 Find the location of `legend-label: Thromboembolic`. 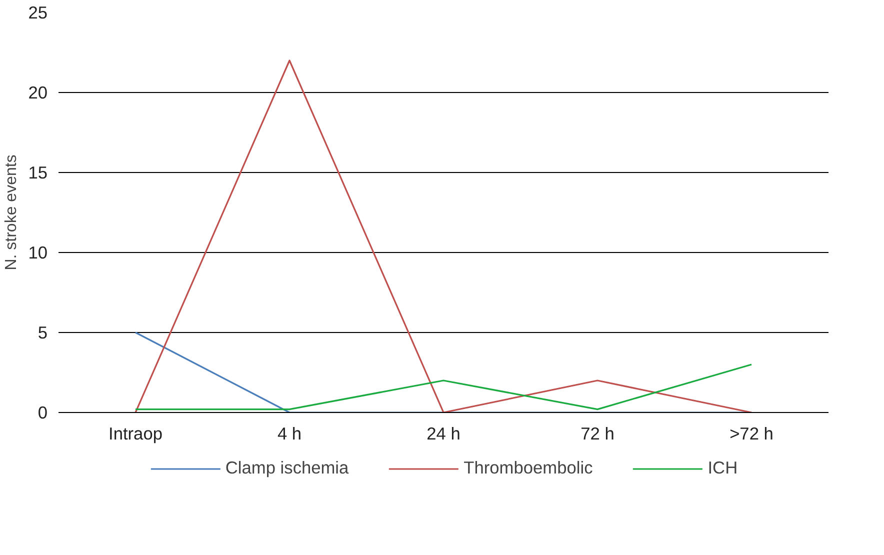

legend-label: Thromboembolic is located at coordinates (528, 468).